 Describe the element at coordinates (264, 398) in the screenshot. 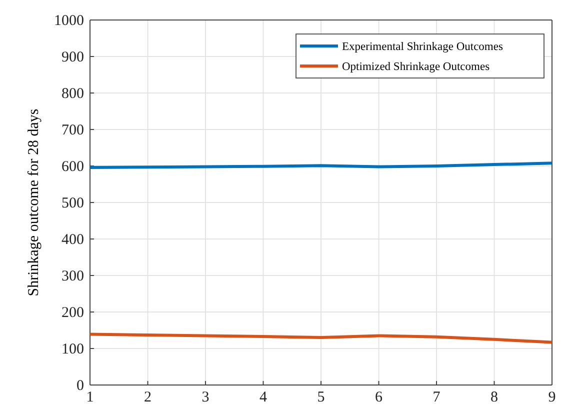

I see `x-tick-label: 4` at that location.